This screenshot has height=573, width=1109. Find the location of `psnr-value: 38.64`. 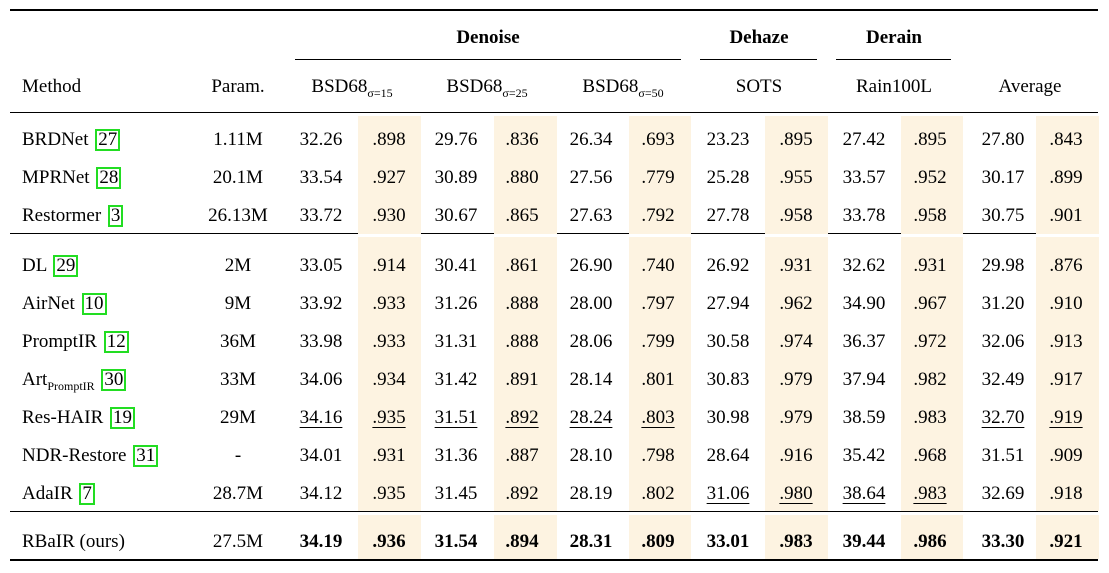

psnr-value: 38.64 is located at coordinates (864, 493).